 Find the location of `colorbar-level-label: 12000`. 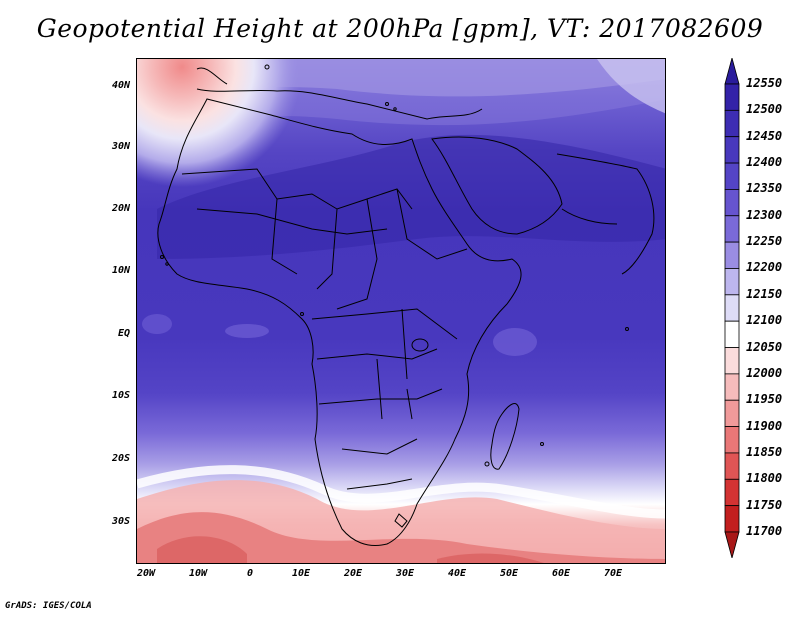

colorbar-level-label: 12000 is located at coordinates (764, 372).